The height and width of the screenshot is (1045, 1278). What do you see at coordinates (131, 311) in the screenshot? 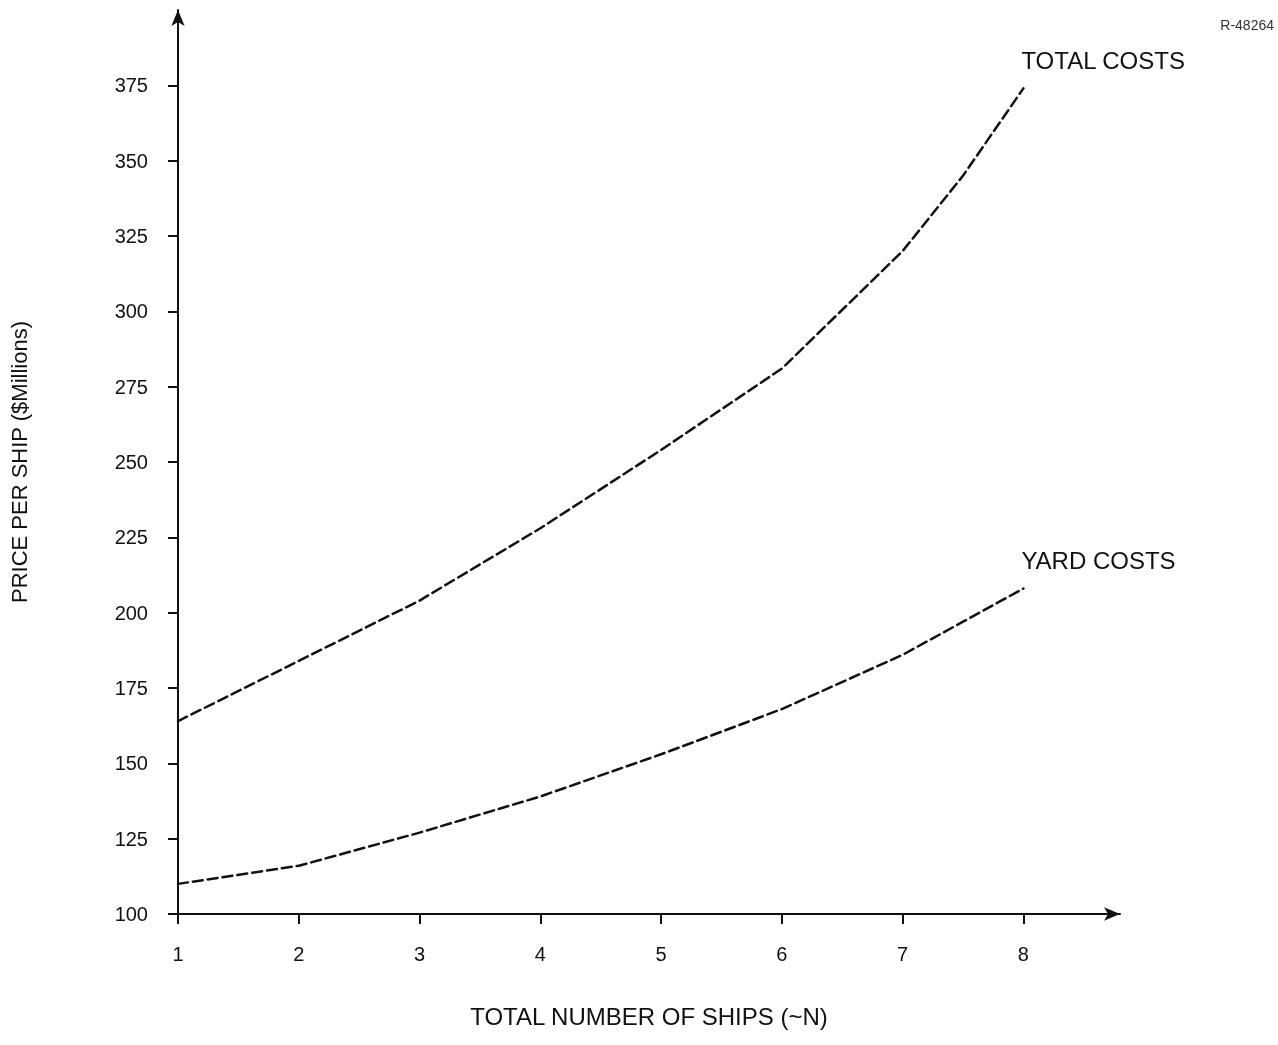
I see `y-tick-label: 300` at bounding box center [131, 311].